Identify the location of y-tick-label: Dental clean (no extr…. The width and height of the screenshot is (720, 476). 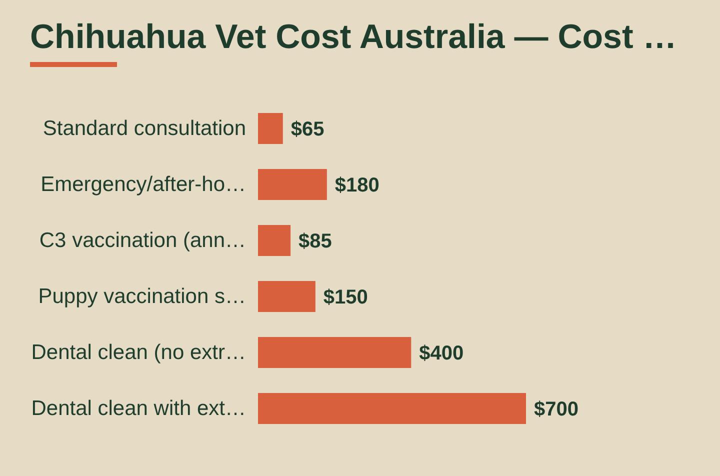
(138, 352).